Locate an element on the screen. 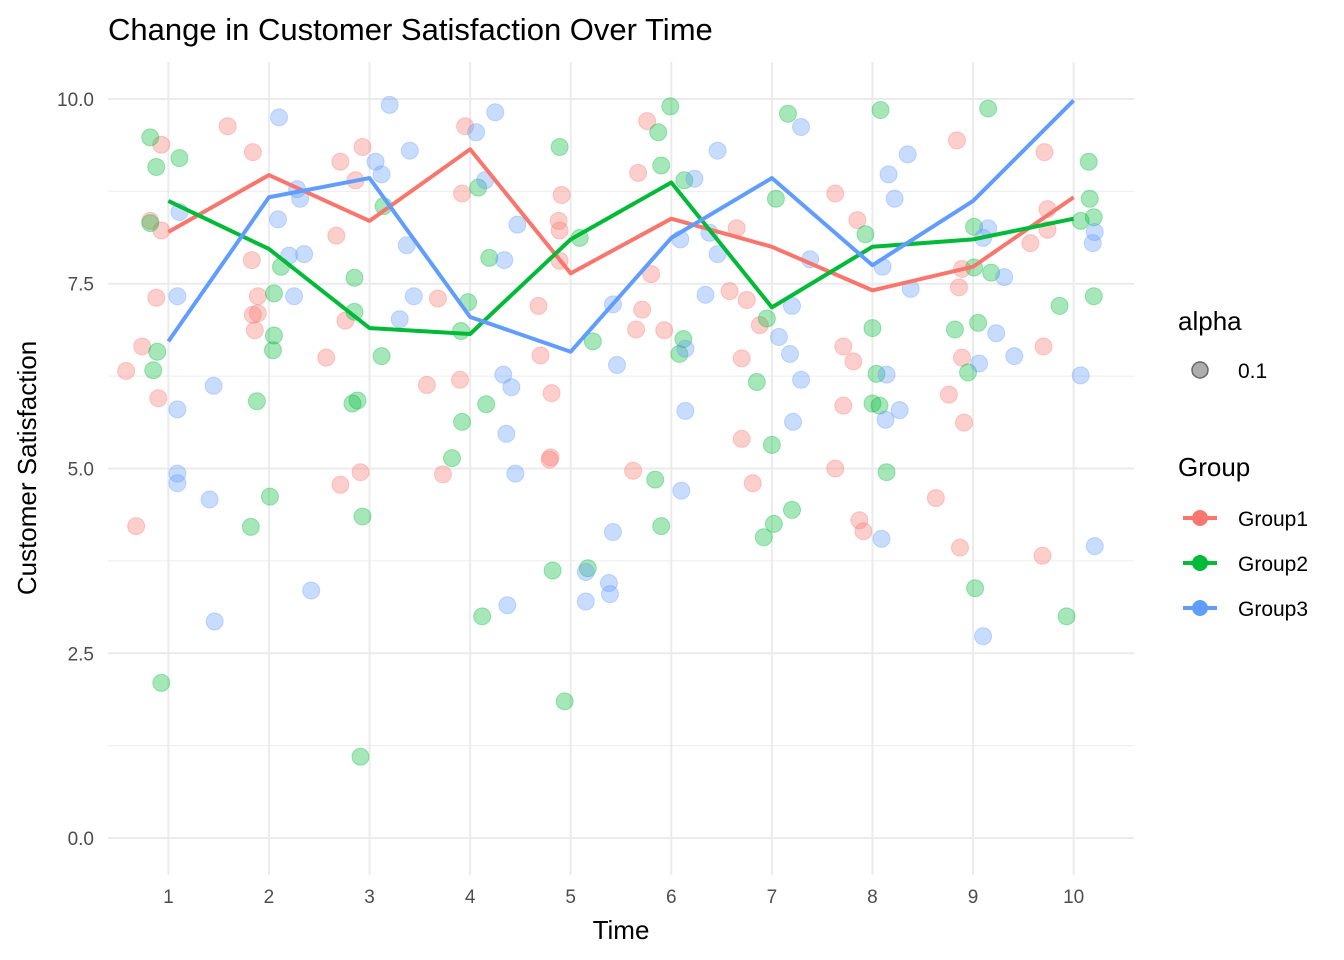  x-tick-label: 7 is located at coordinates (772, 897).